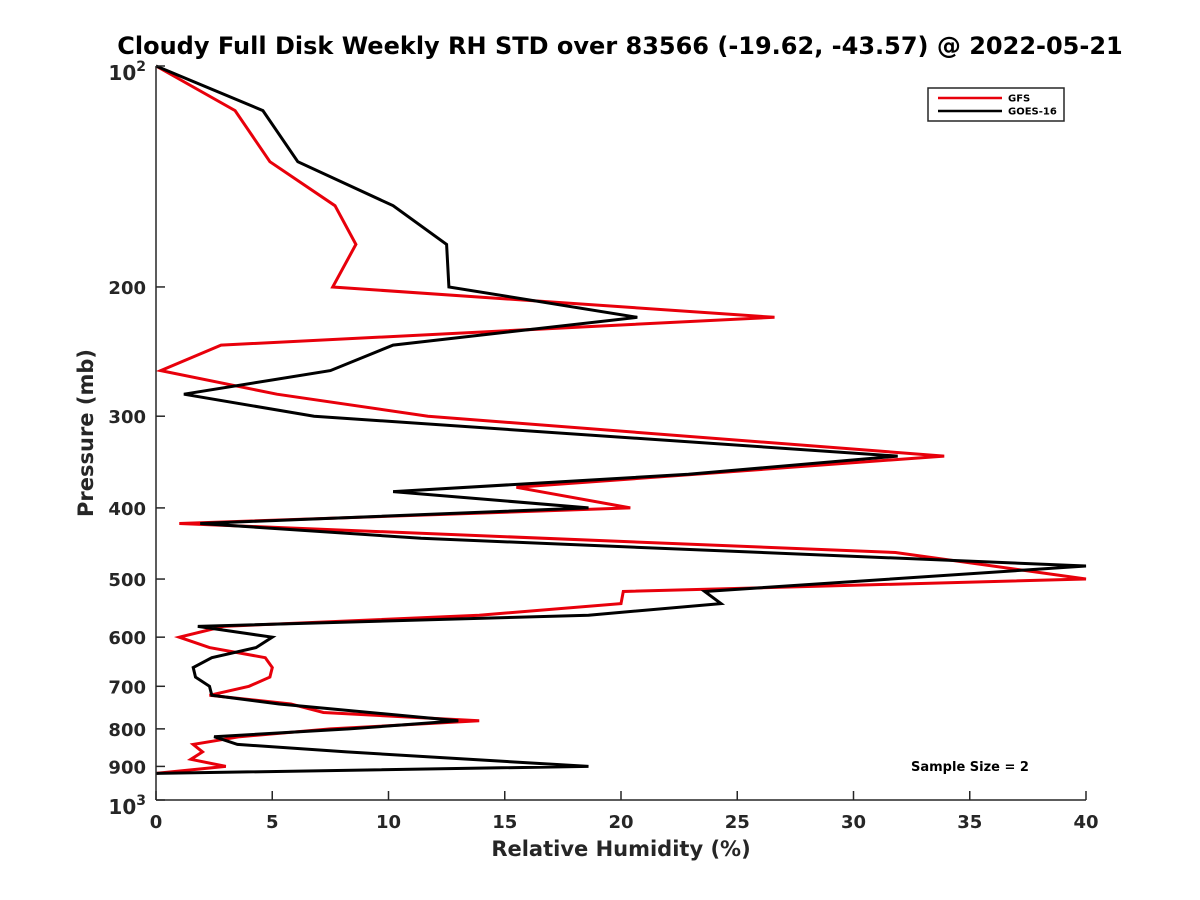 This screenshot has width=1200, height=900. I want to click on x-axis-ticks: 0 5 10 15 20 25 30 35 40, so click(624, 812).